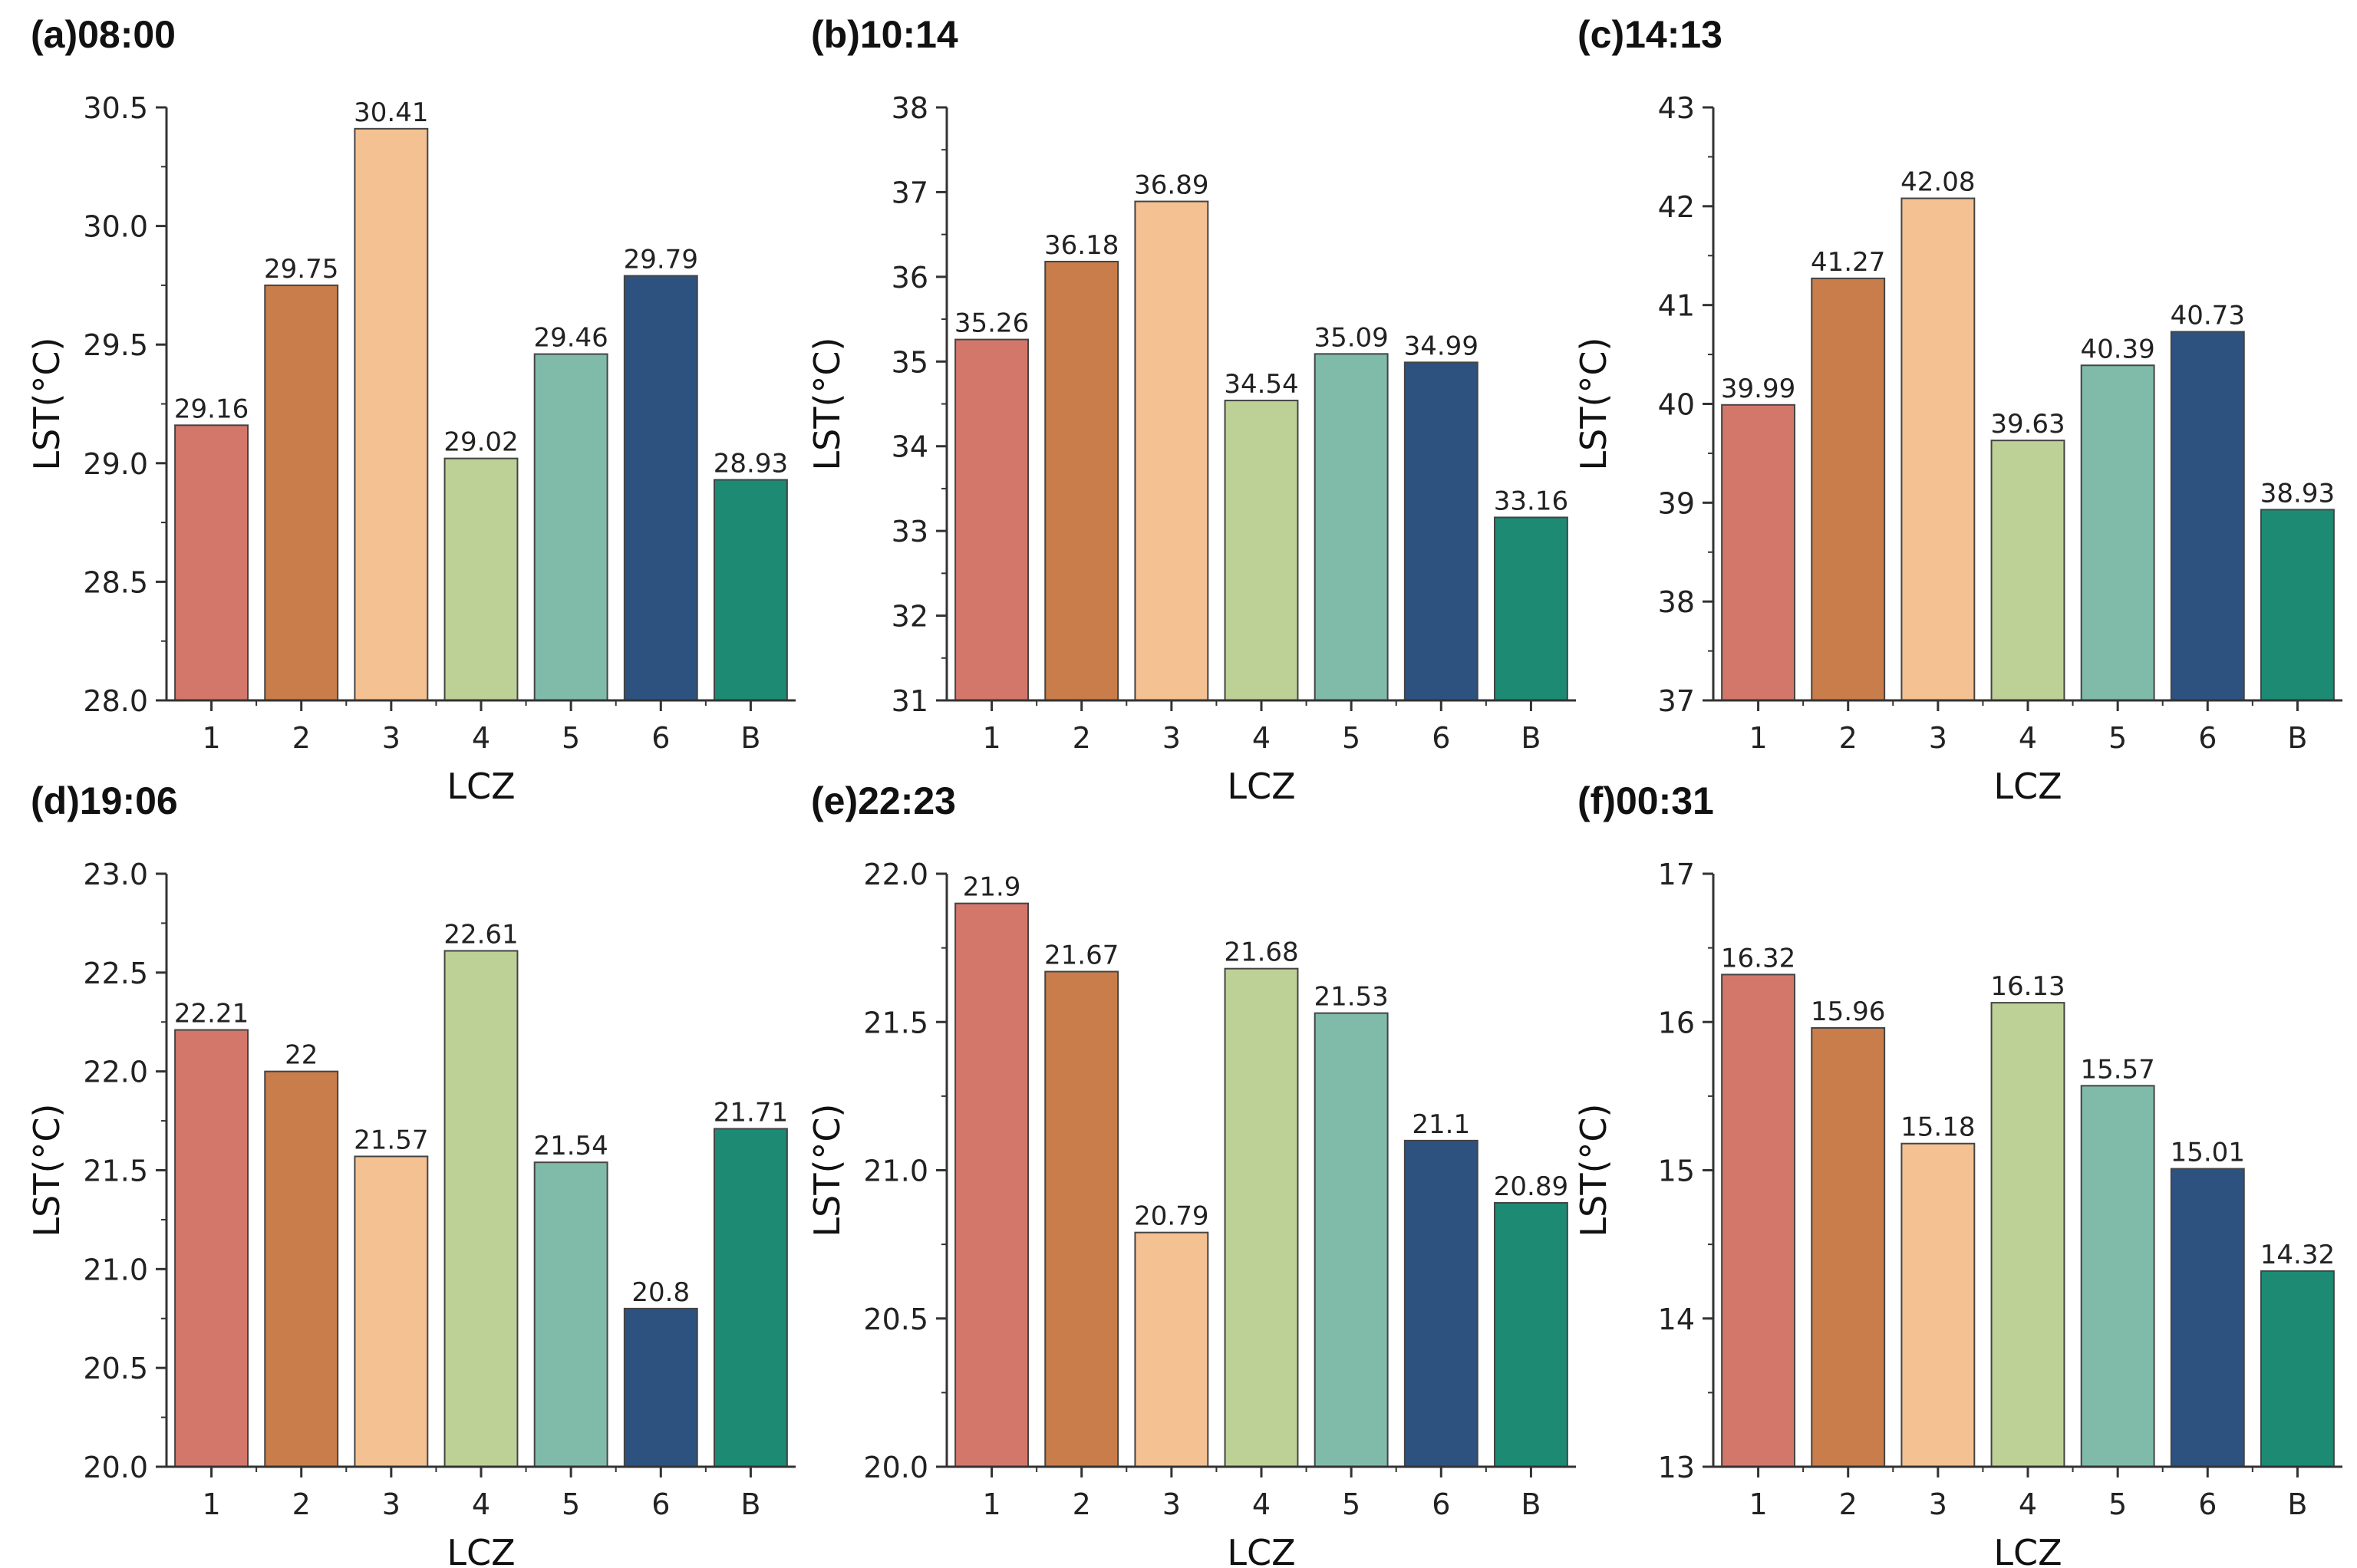  Describe the element at coordinates (910, 278) in the screenshot. I see `y-tick-label: 36` at that location.